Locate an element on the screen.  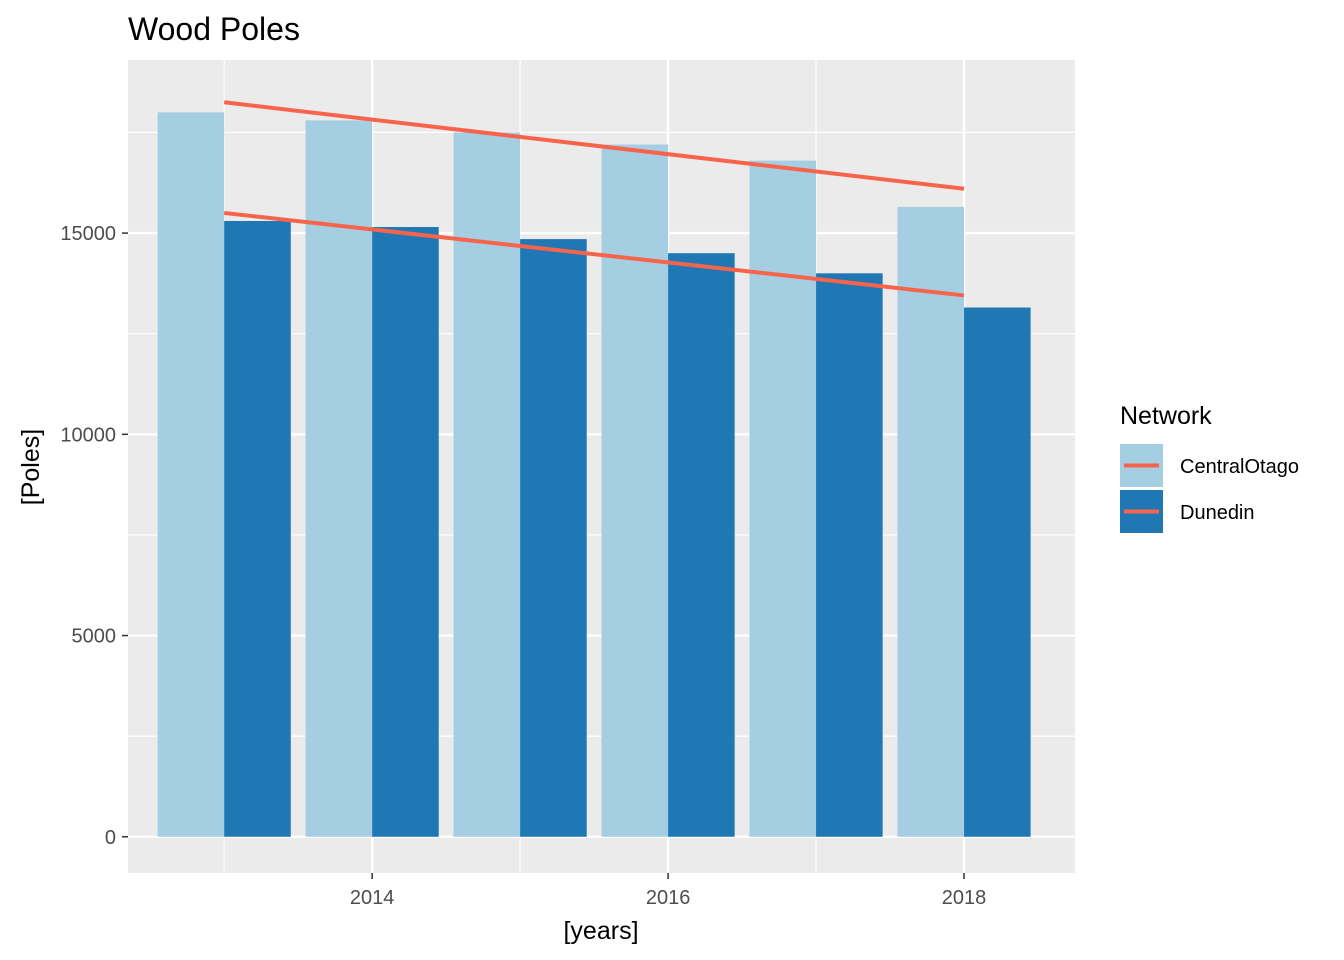
bar-centralotago-2018 is located at coordinates (931, 521).